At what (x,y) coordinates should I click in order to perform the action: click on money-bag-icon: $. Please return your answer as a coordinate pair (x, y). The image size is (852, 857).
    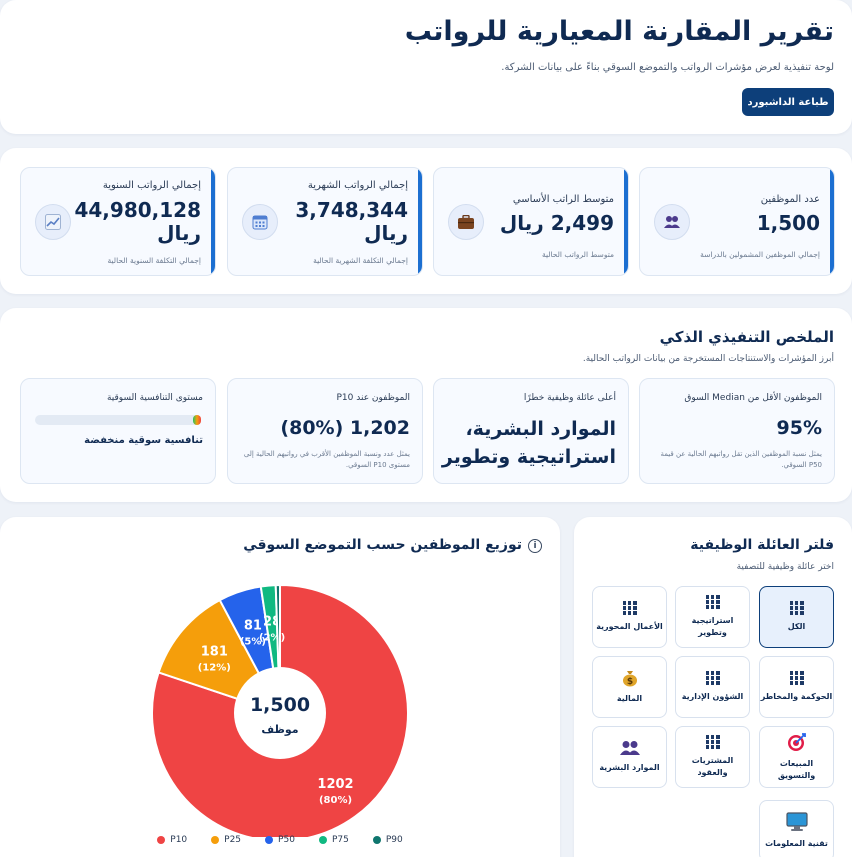
    Looking at the image, I should click on (629, 679).